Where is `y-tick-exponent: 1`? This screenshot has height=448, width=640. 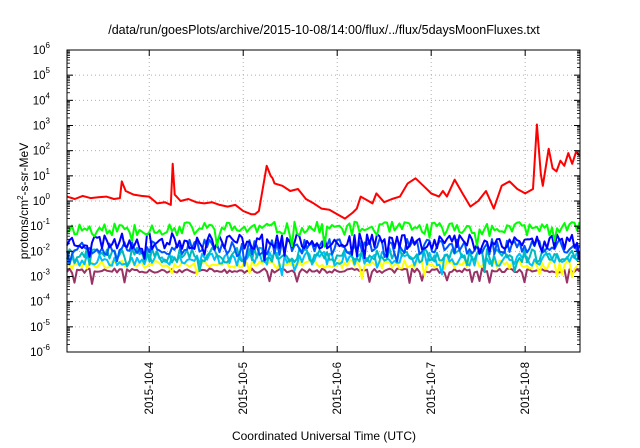
y-tick-exponent: 1 is located at coordinates (48, 171).